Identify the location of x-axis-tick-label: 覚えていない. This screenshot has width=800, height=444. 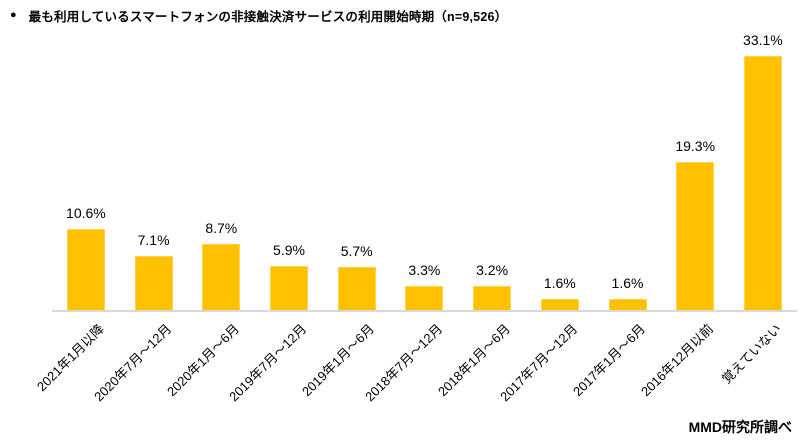
(751, 354).